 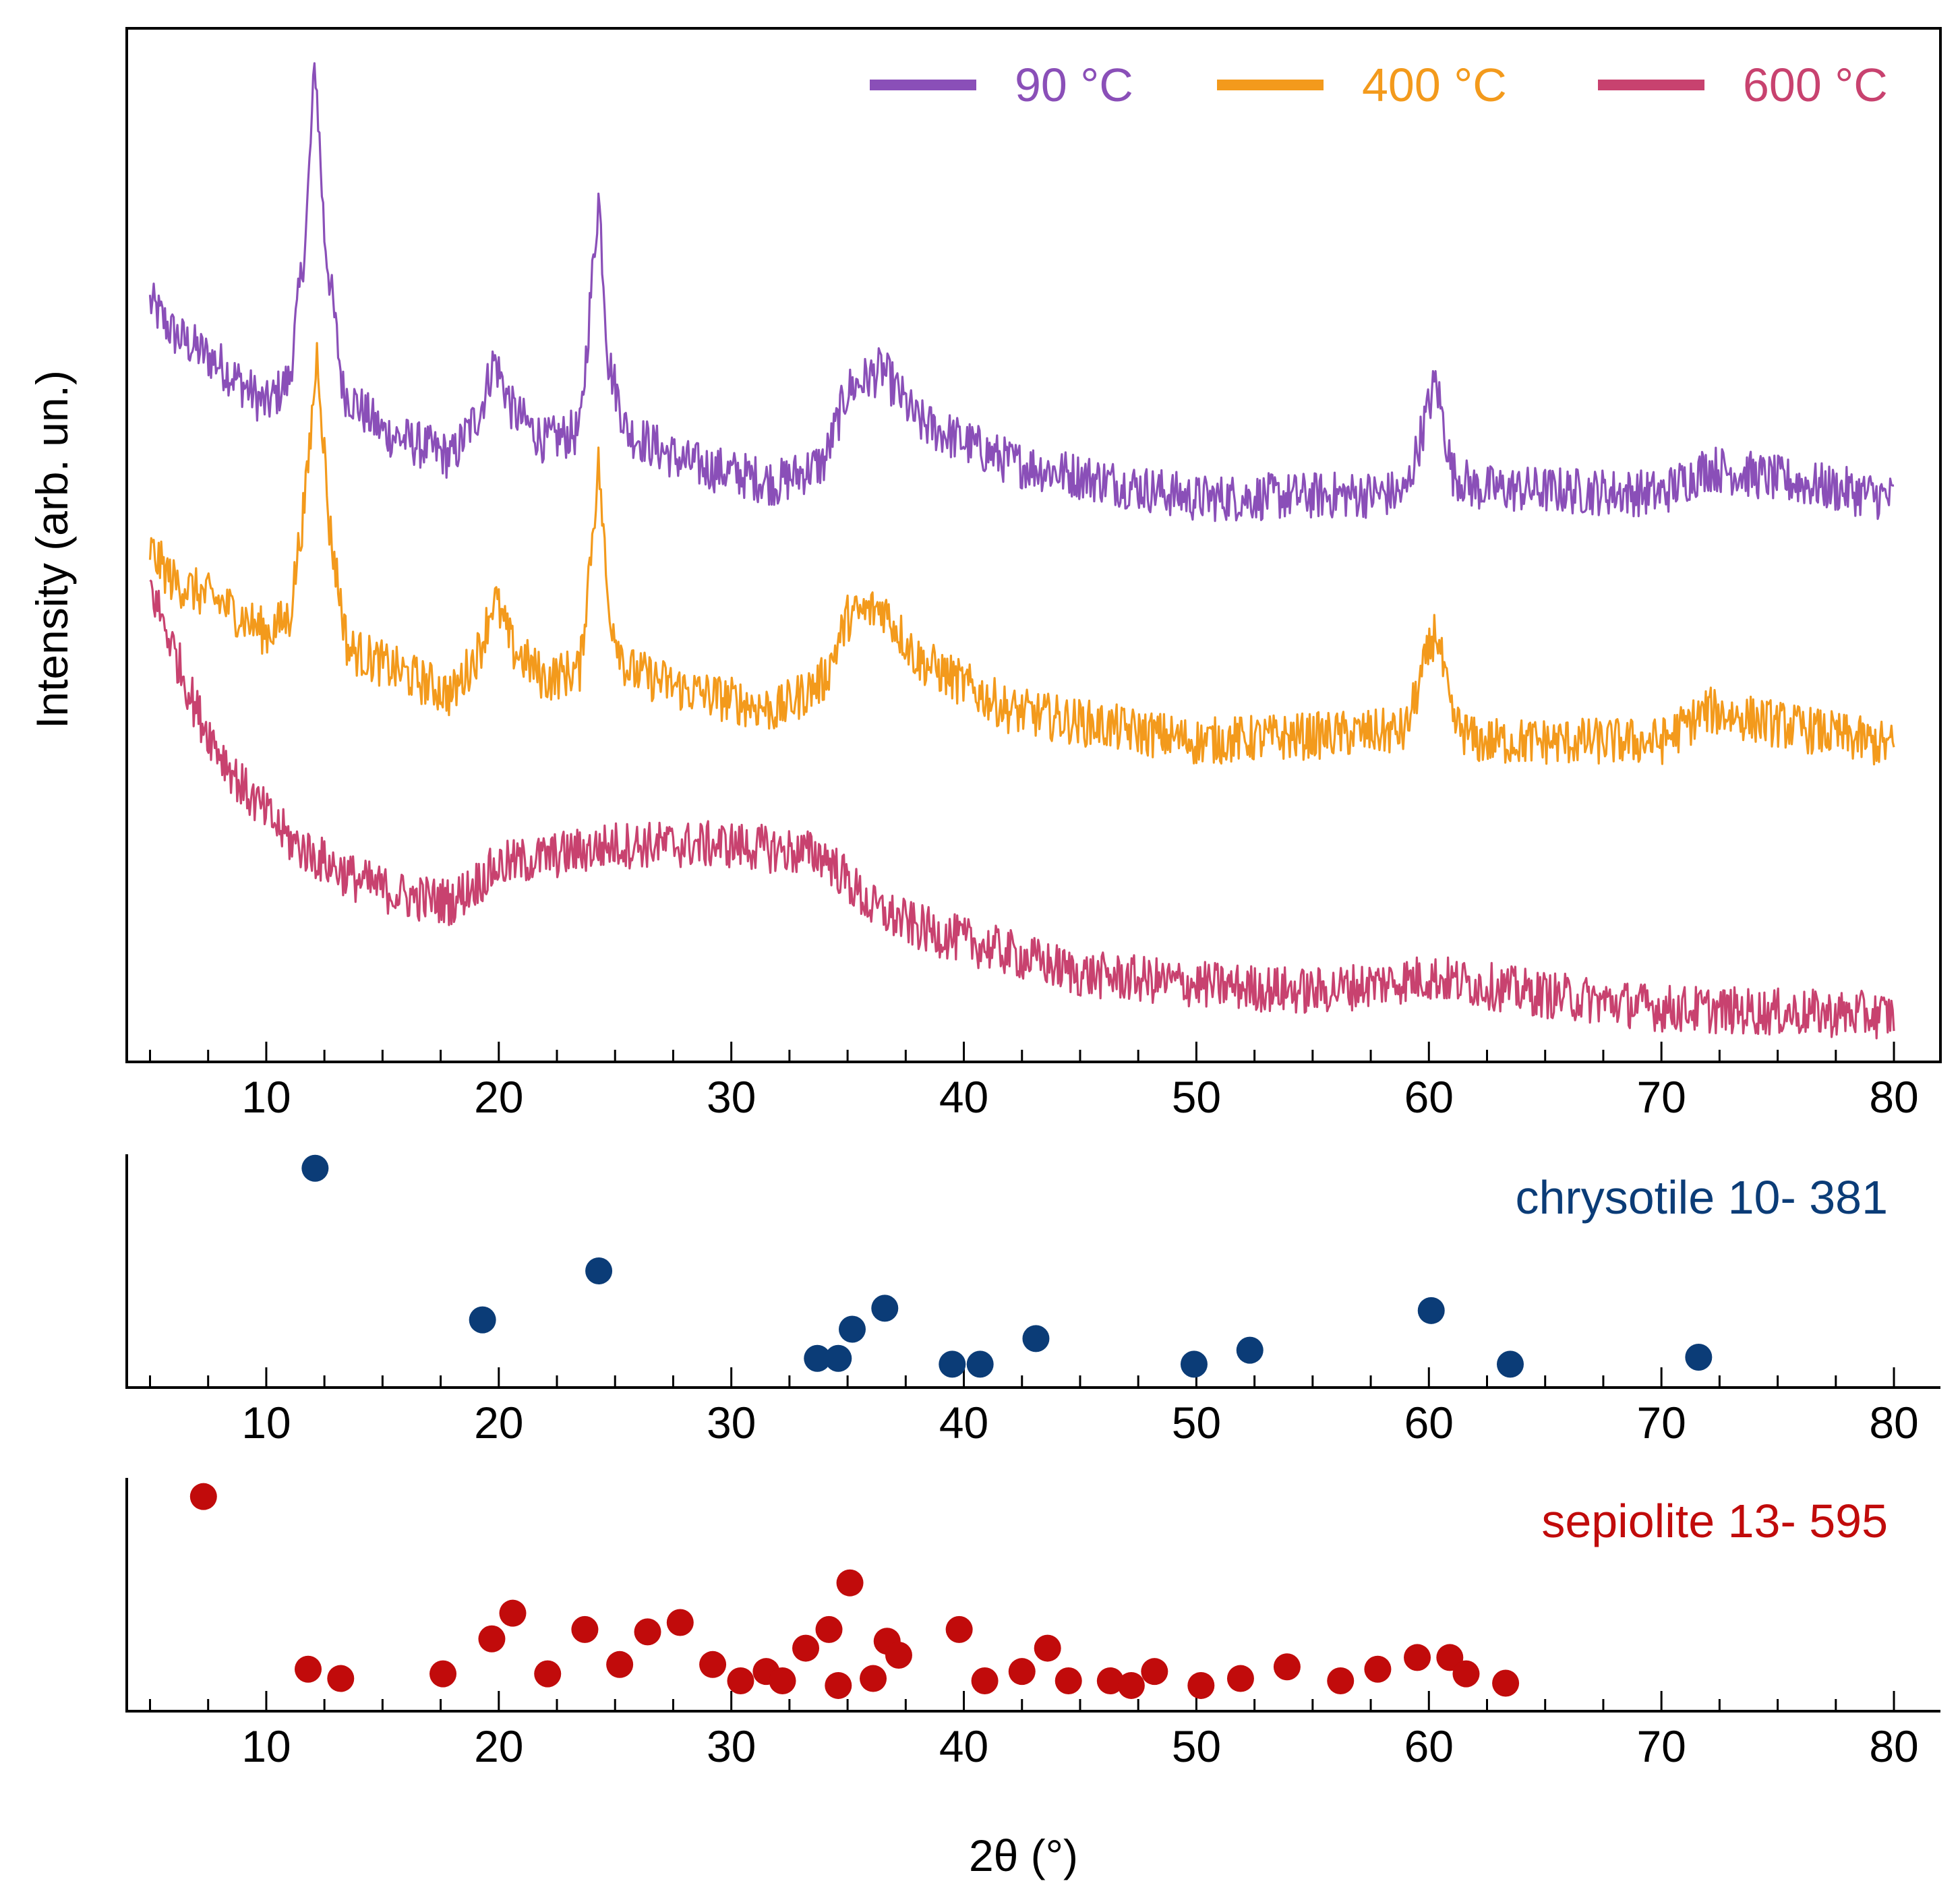 I want to click on legend-label: 600 °C, so click(x=1815, y=85).